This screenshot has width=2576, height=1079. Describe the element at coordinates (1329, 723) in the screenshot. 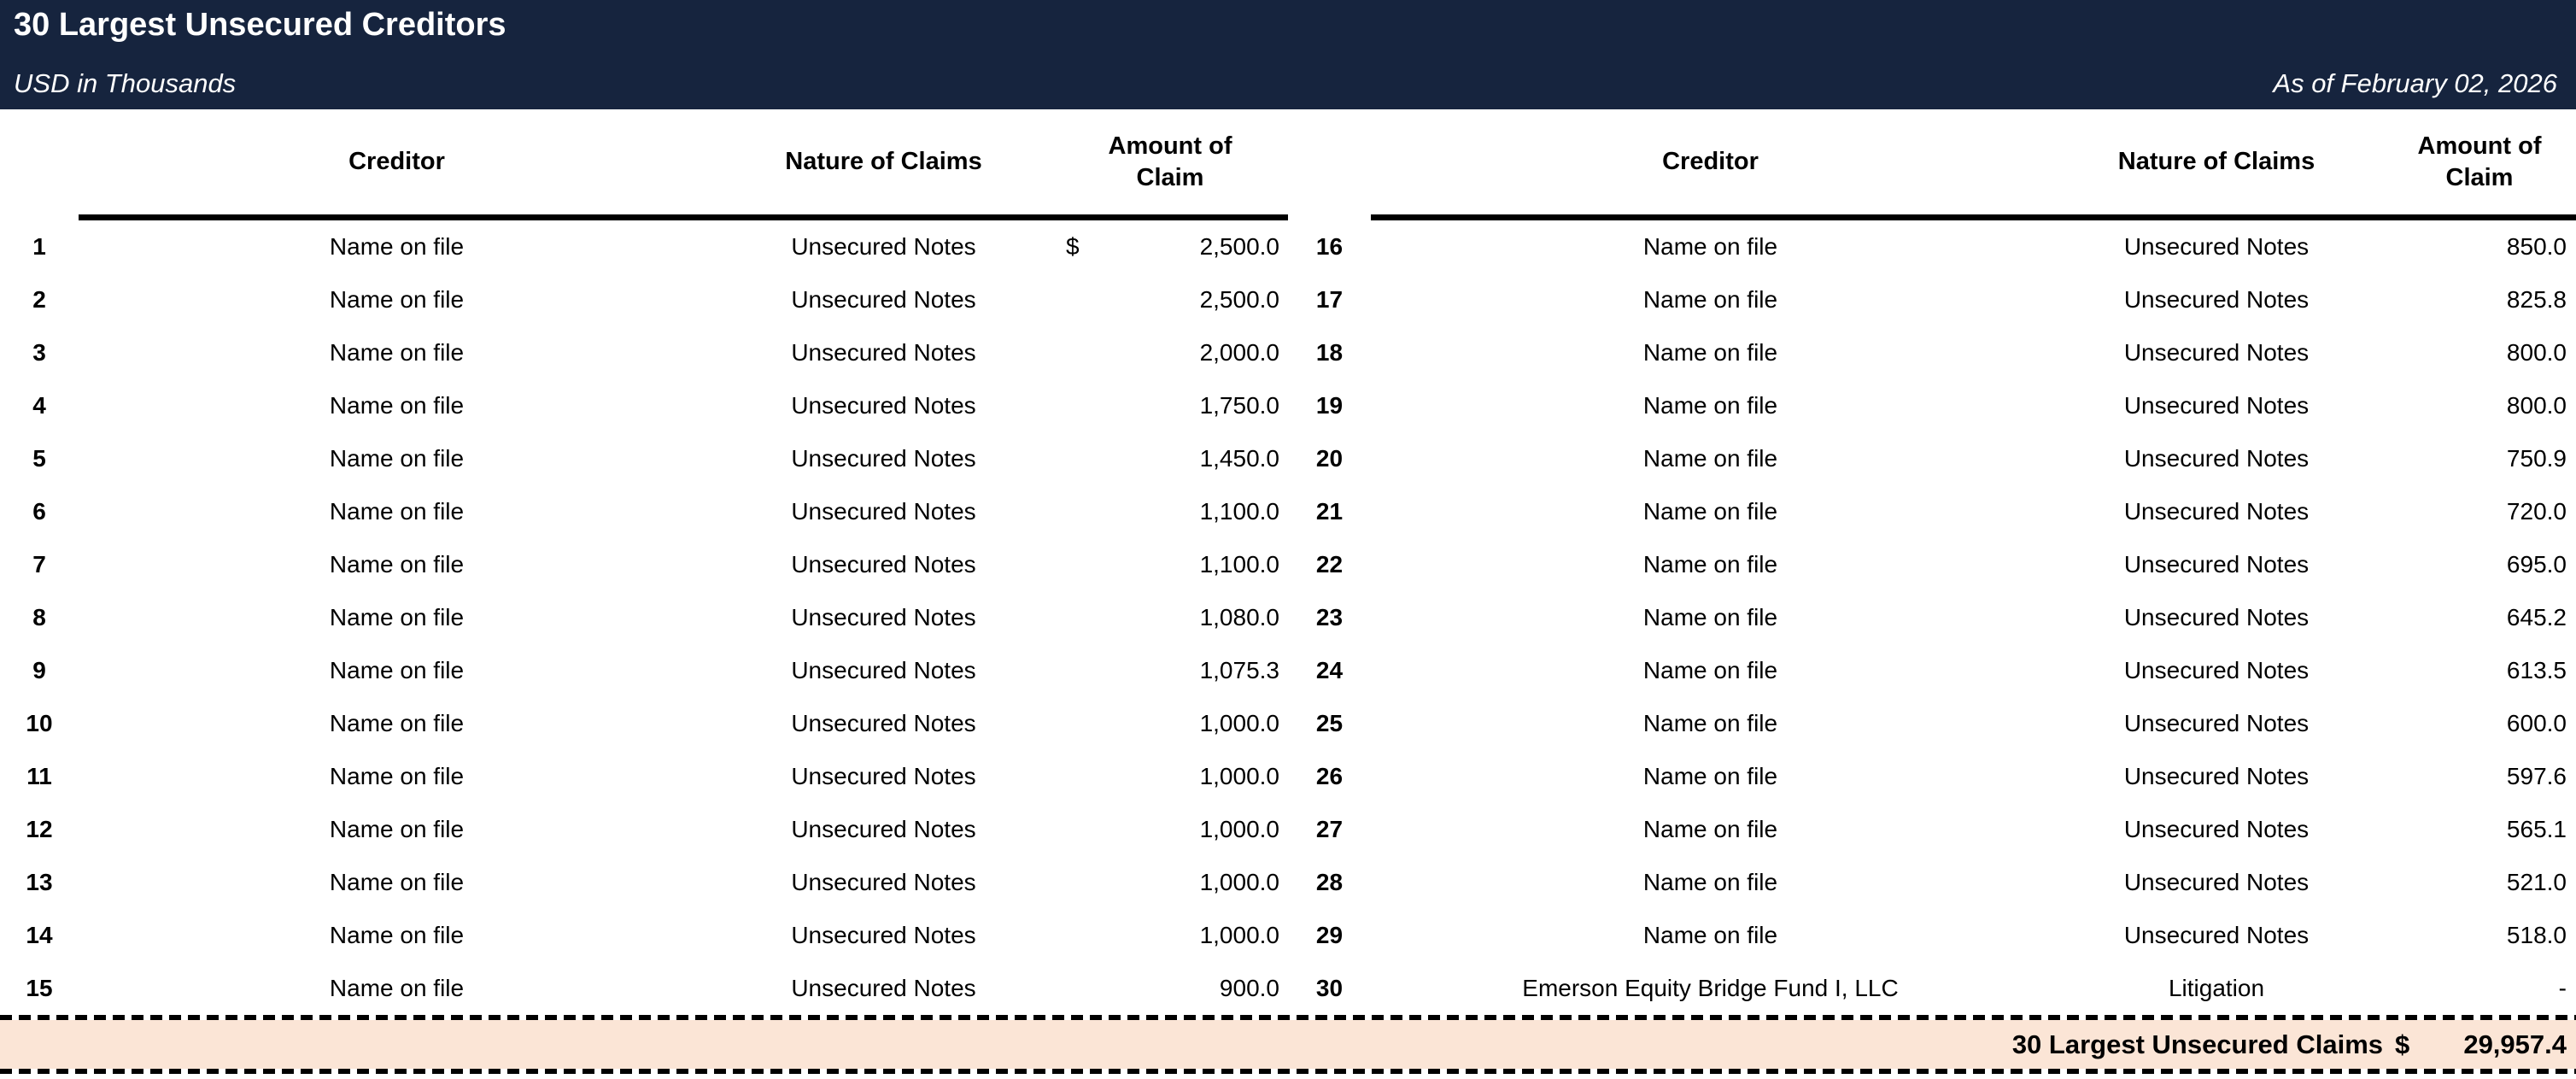

I see `row-number: 25` at that location.